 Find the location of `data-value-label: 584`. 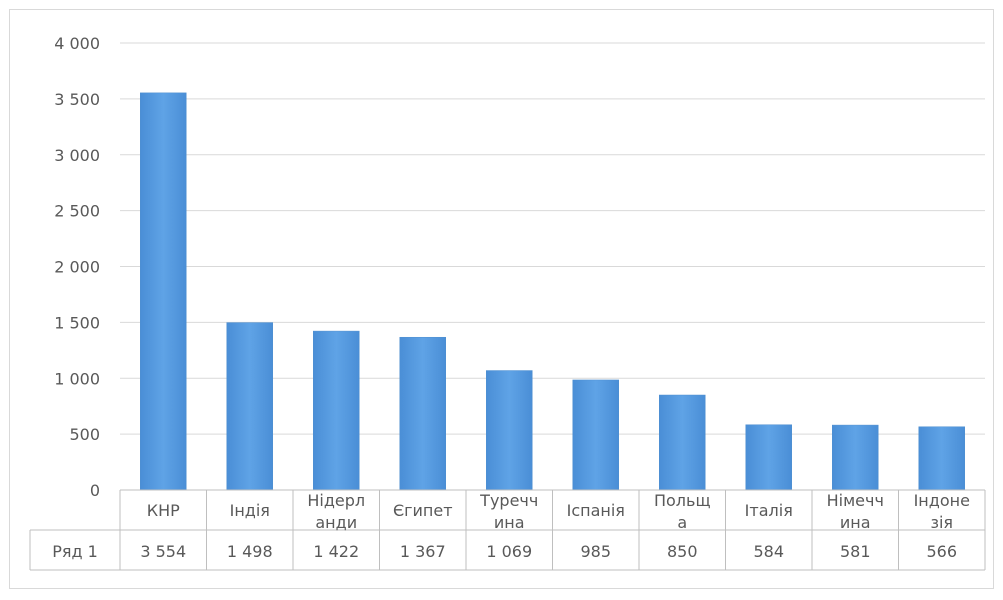

data-value-label: 584 is located at coordinates (768, 551).